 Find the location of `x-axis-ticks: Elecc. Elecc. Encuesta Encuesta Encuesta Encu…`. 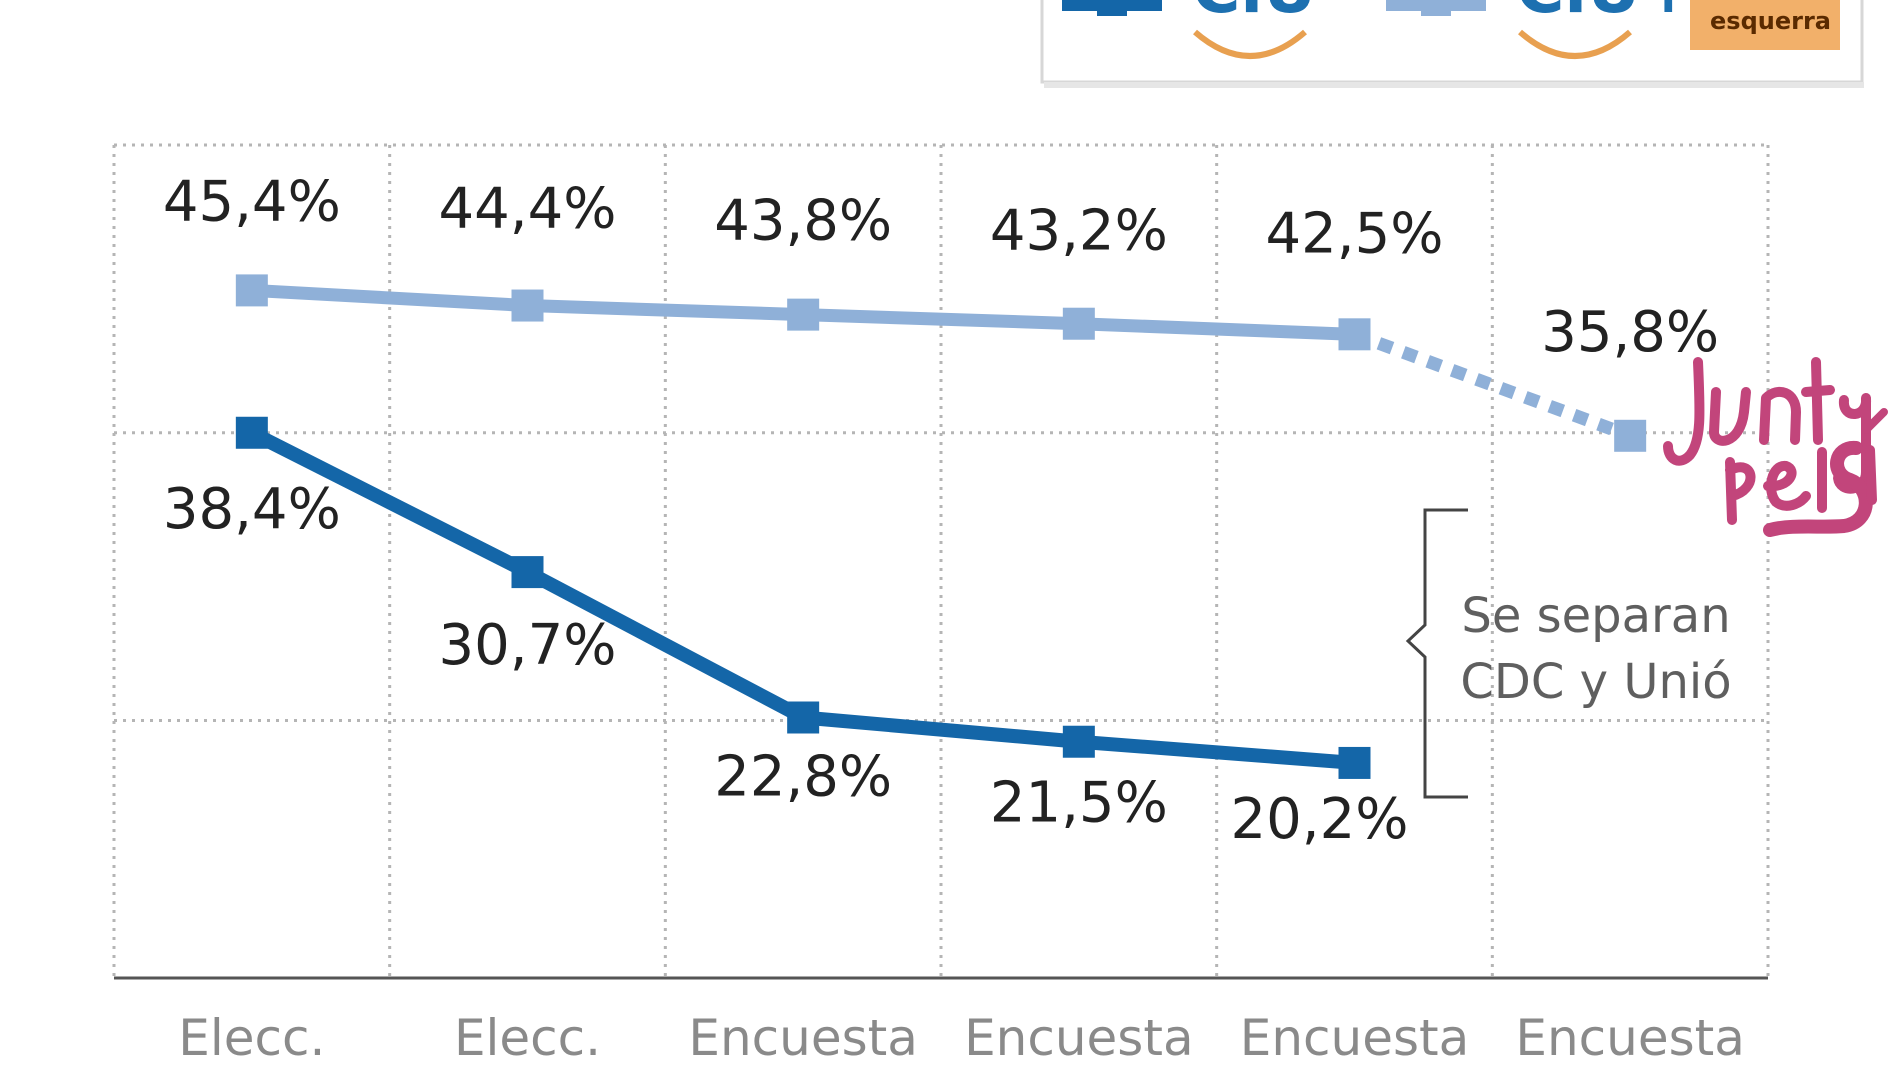

x-axis-ticks: Elecc. Elecc. Encuesta Encuesta Encuesta Encu… is located at coordinates (961, 1038).